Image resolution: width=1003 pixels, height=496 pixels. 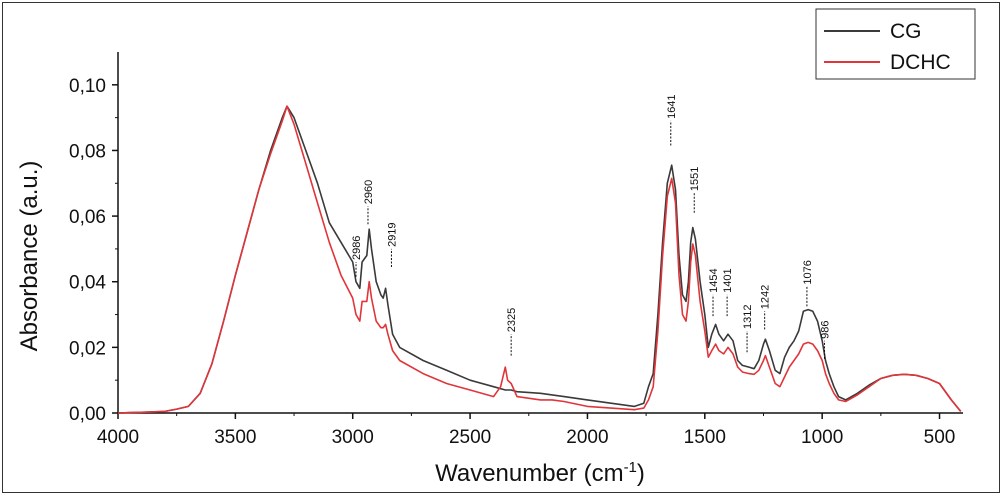 What do you see at coordinates (87, 414) in the screenshot?
I see `y-tick-label: 0,00` at bounding box center [87, 414].